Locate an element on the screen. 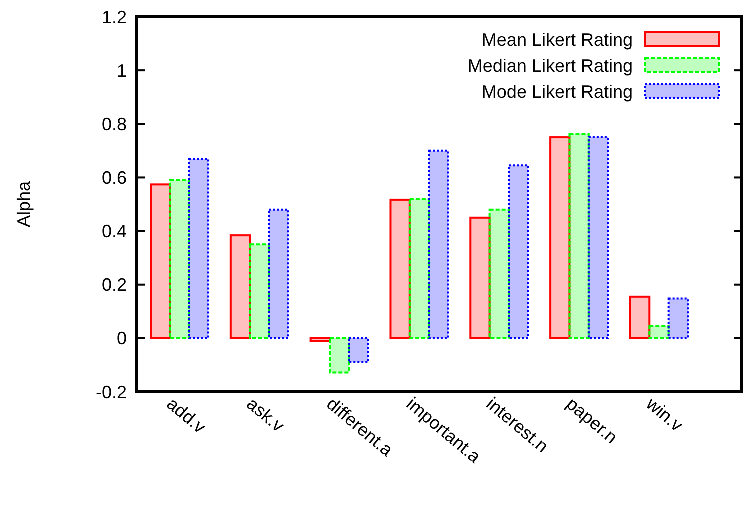  y-tick-label: 1 is located at coordinates (121, 70).